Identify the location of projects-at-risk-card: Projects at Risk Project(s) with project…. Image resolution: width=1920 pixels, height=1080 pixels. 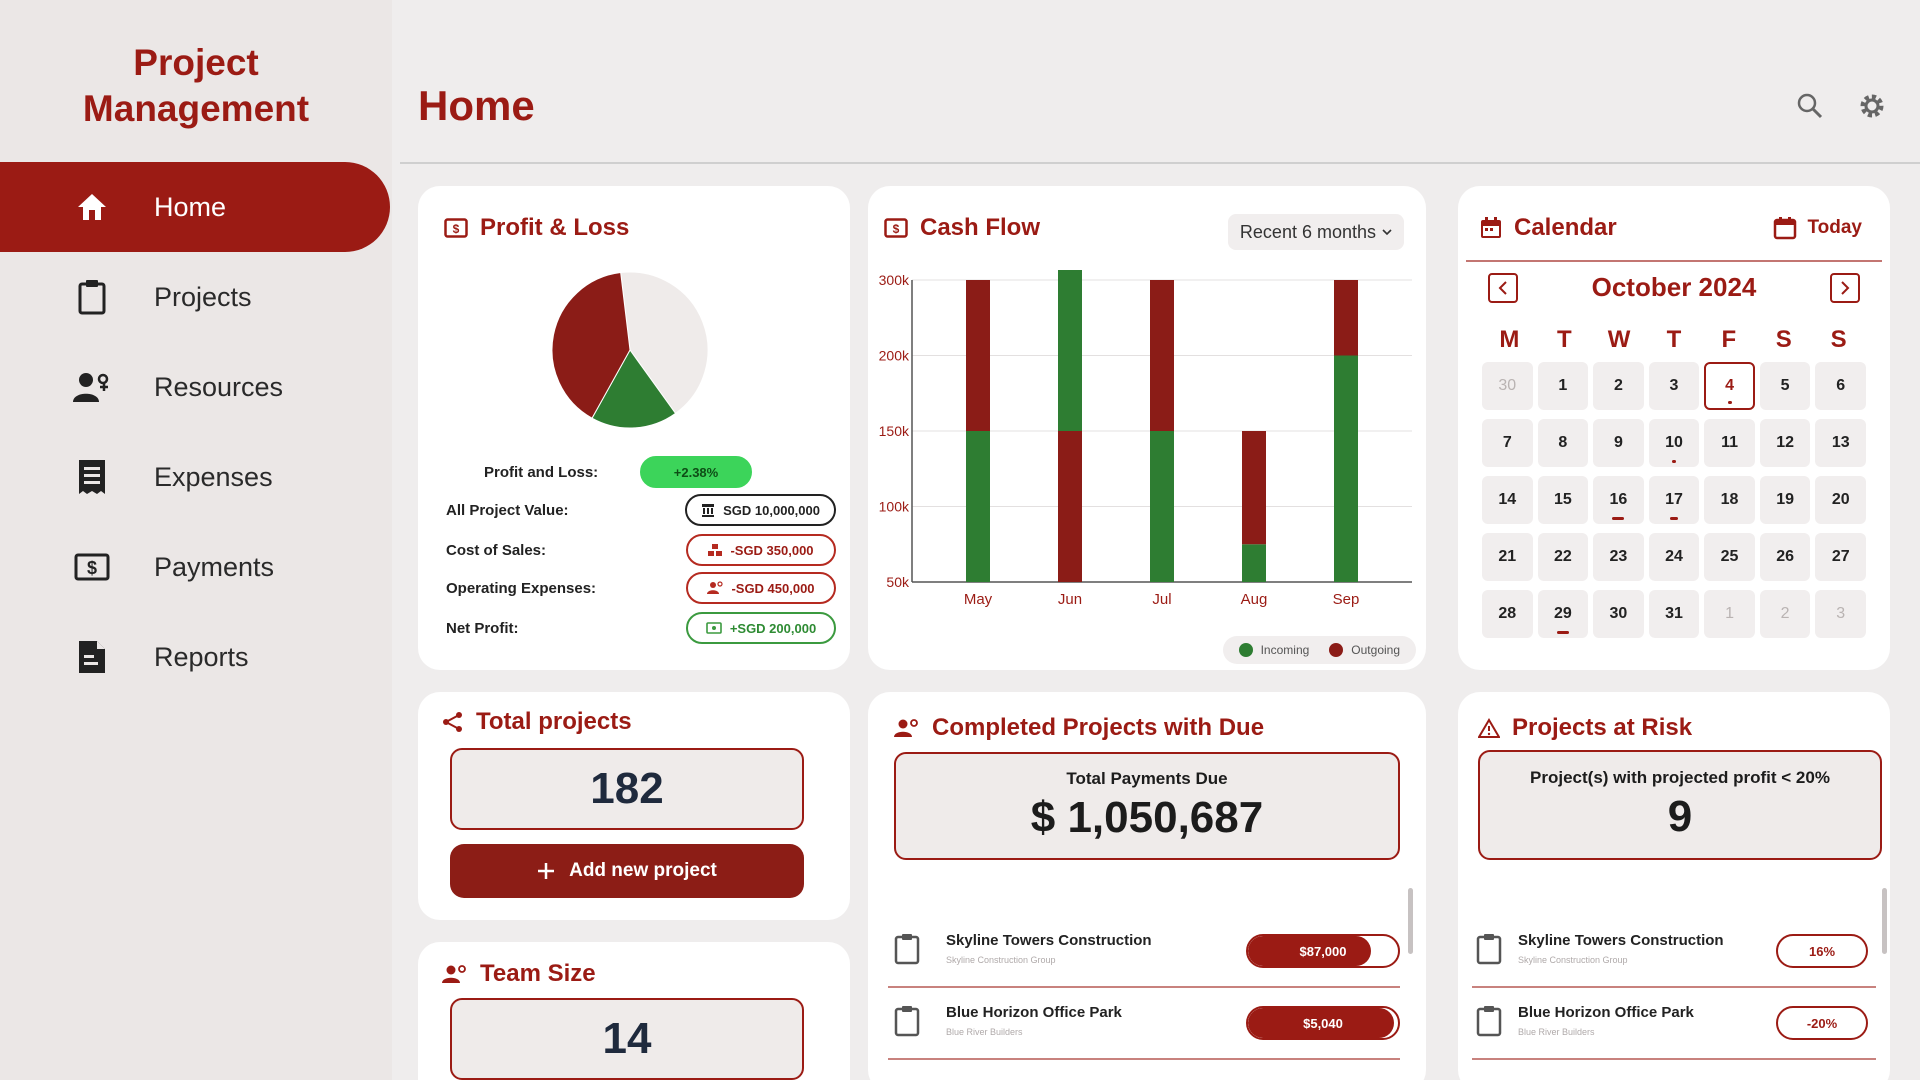
(1674, 886).